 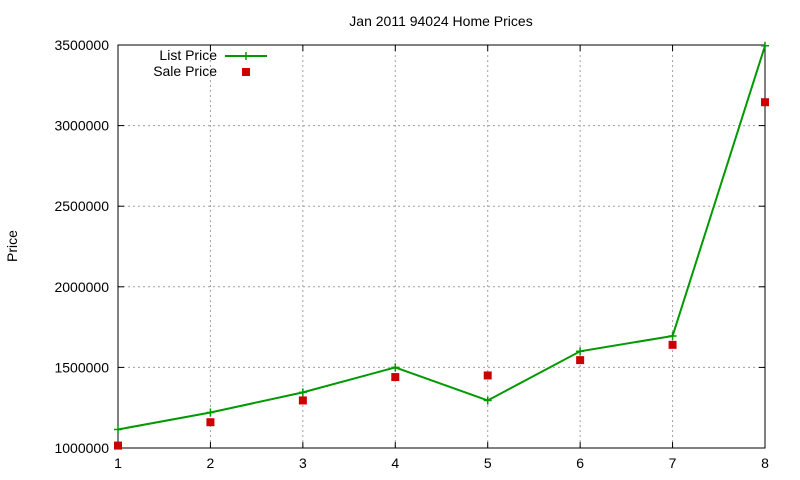 What do you see at coordinates (765, 463) in the screenshot?
I see `x-tick-label: 8` at bounding box center [765, 463].